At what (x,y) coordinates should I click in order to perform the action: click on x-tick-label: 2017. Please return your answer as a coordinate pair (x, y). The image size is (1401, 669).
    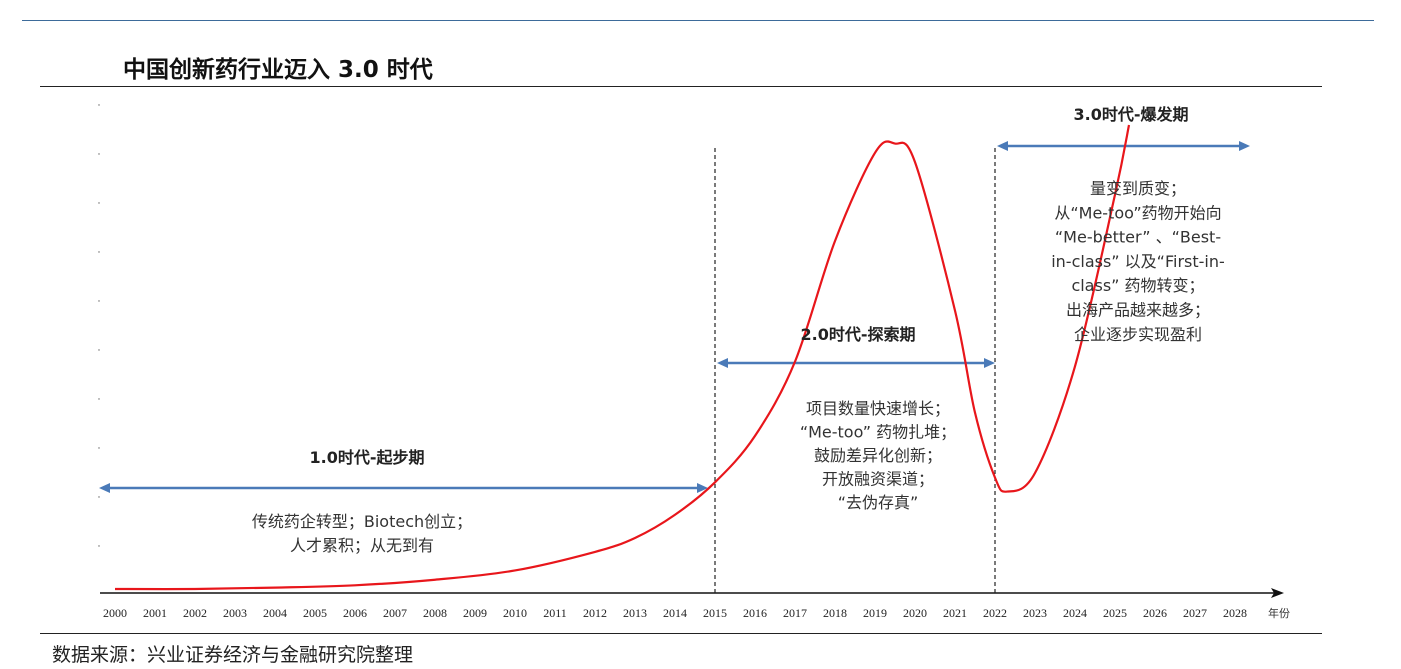
    Looking at the image, I should click on (795, 613).